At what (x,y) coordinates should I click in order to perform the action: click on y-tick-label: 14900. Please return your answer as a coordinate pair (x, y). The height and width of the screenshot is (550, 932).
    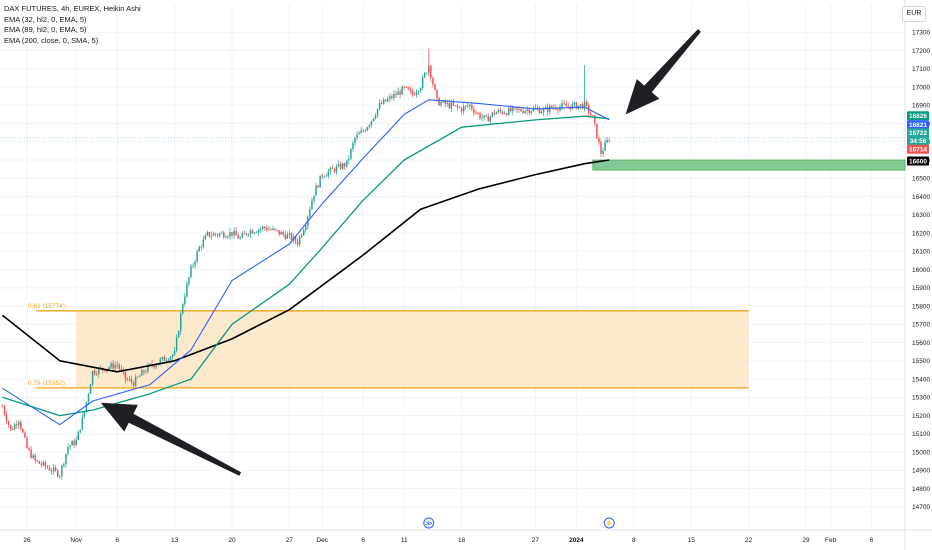
    Looking at the image, I should click on (921, 471).